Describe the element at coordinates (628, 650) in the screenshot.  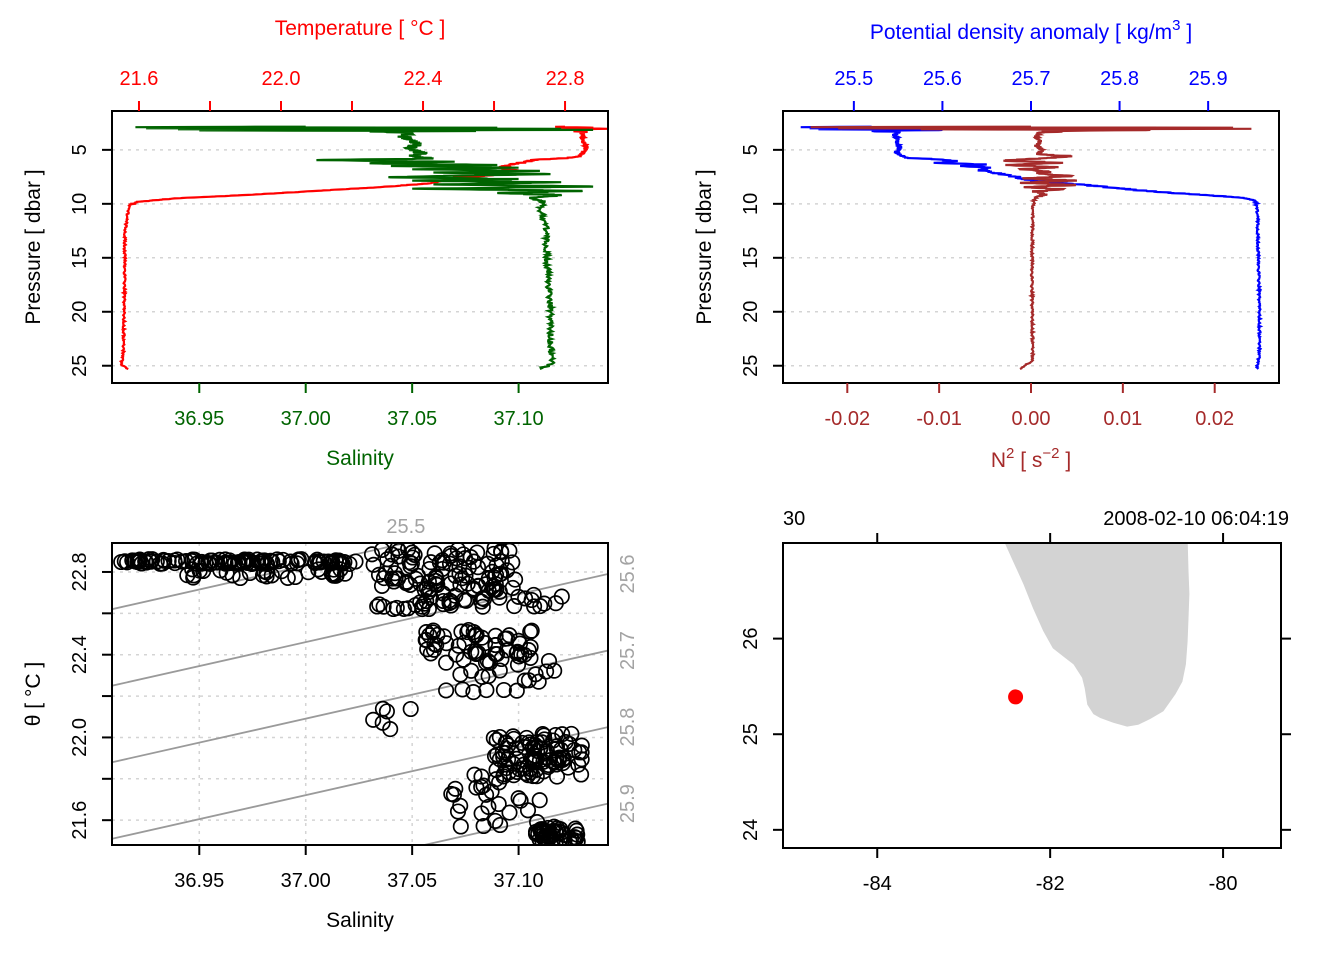
I see `isopycnal-label: 25.7` at that location.